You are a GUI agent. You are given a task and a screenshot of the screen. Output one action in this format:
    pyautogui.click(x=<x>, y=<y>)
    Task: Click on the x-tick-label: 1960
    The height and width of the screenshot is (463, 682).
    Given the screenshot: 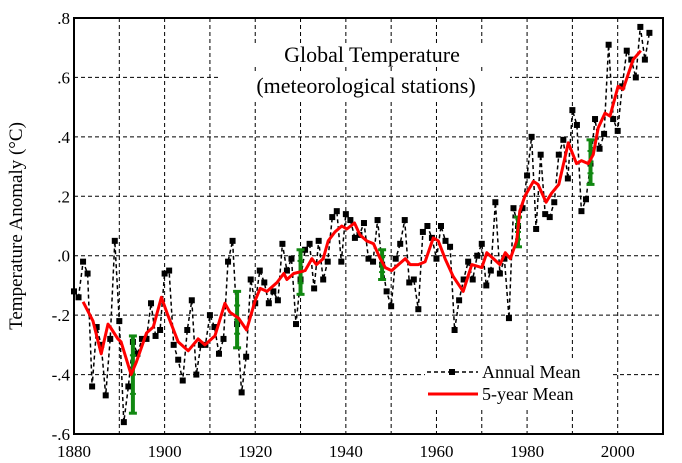 What is the action you would take?
    pyautogui.click(x=436, y=451)
    